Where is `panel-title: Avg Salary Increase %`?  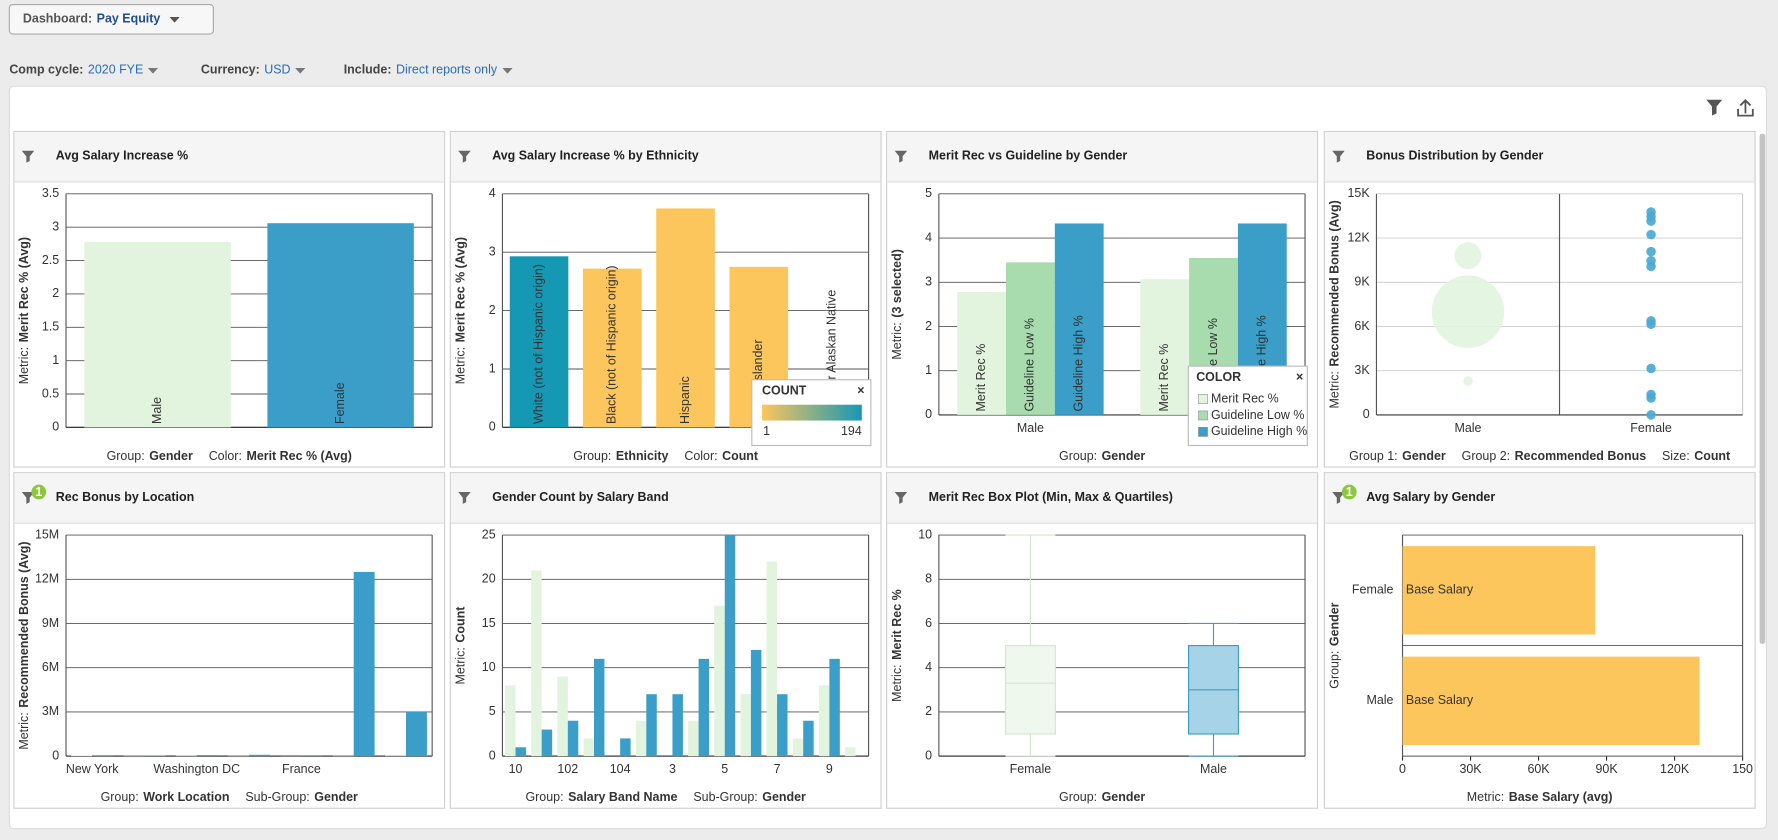 panel-title: Avg Salary Increase % is located at coordinates (122, 156).